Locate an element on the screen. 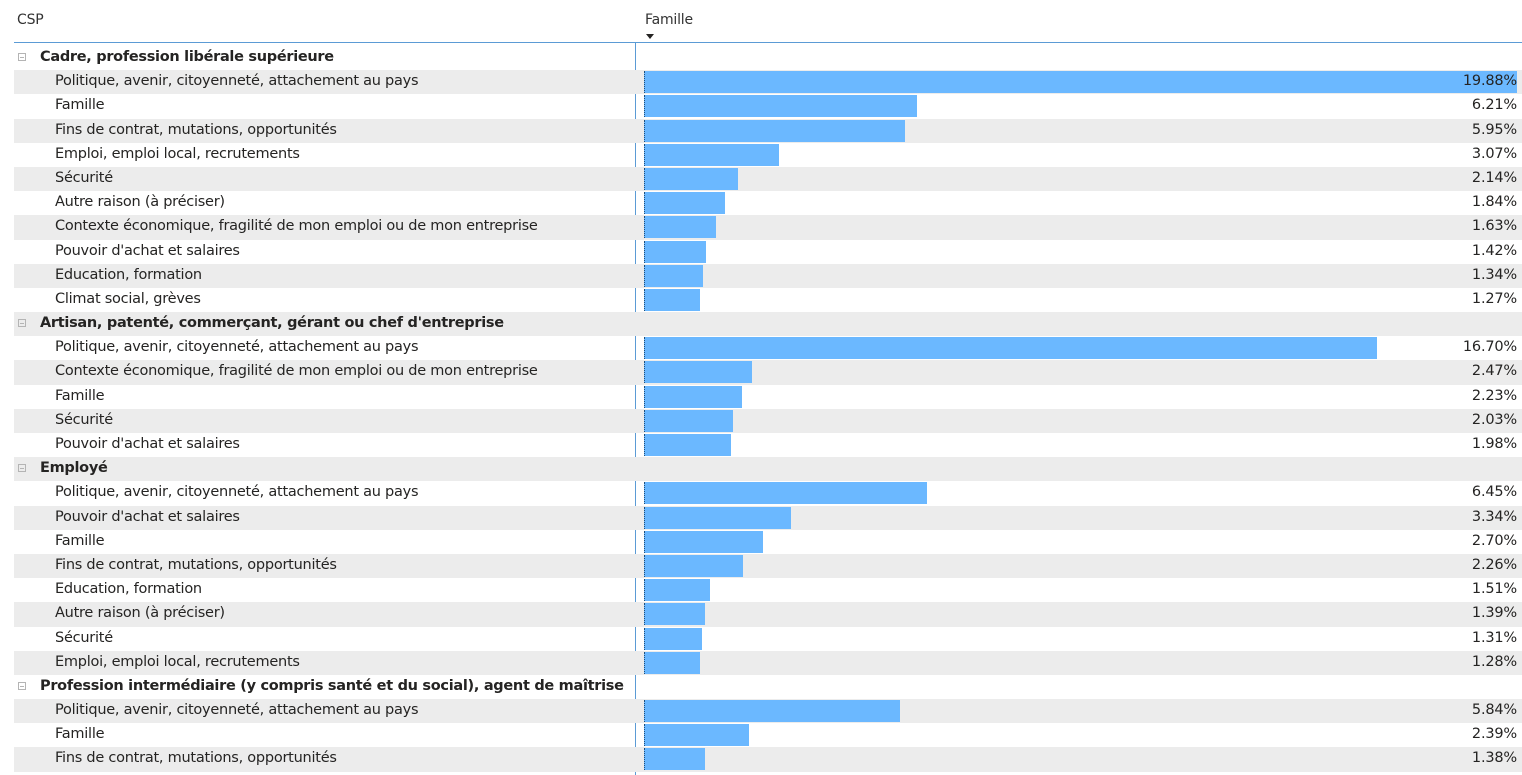 The height and width of the screenshot is (775, 1522). table-row: Autre raison (à préciser) 1.39% is located at coordinates (768, 614).